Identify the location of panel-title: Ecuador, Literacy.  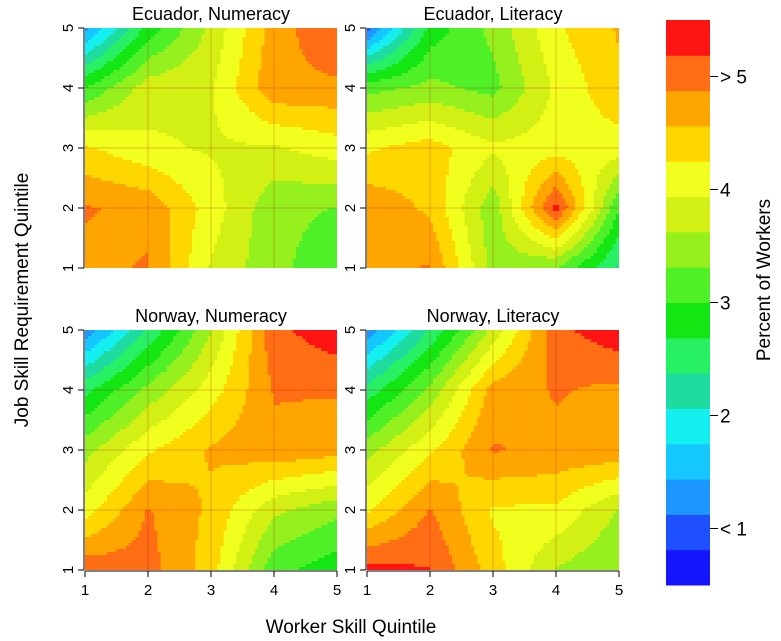
(492, 14).